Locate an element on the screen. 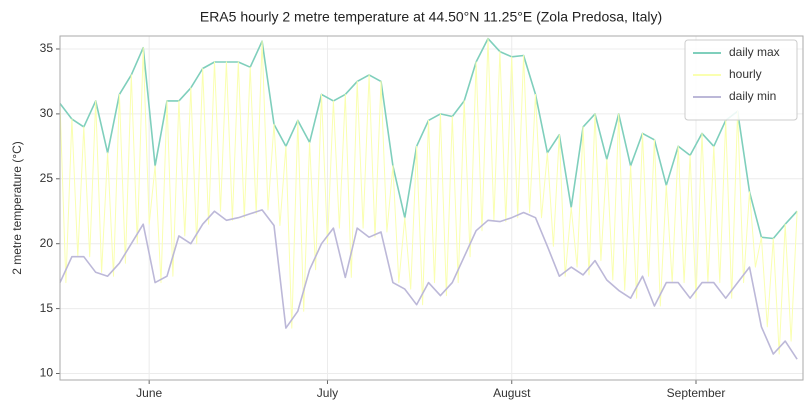  x-tick-label: September is located at coordinates (696, 393).